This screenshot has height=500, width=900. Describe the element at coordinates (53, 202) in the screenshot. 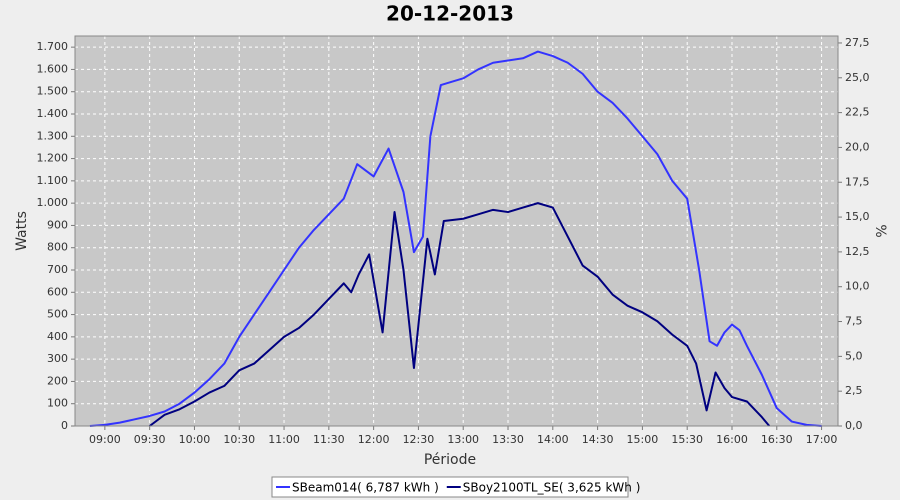

I see `y-tick-label: 1.000` at that location.